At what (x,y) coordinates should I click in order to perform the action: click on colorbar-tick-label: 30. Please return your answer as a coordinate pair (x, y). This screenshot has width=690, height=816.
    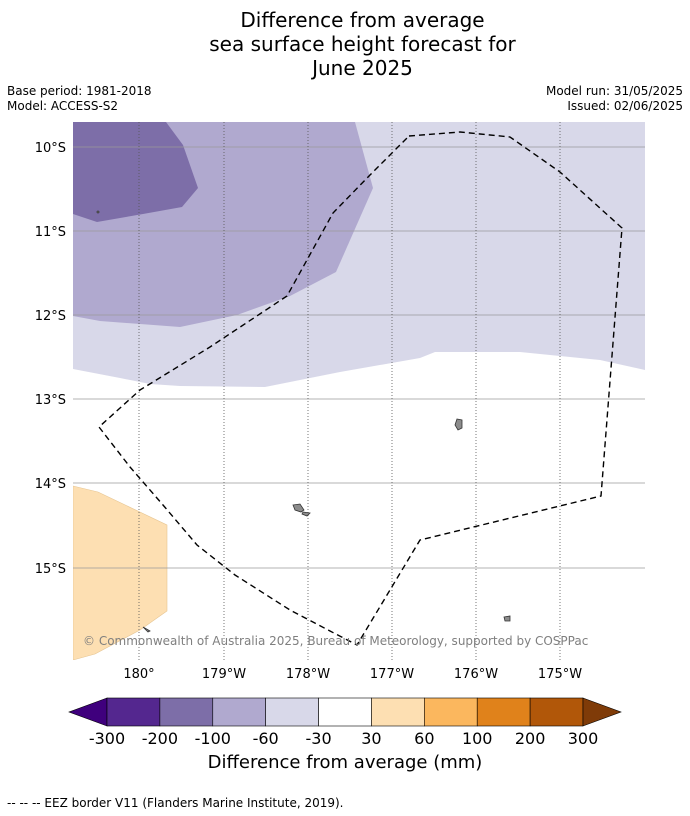
    Looking at the image, I should click on (371, 738).